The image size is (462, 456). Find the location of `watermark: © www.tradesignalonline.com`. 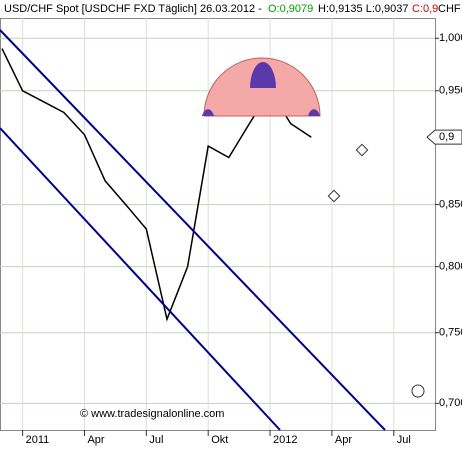

watermark: © www.tradesignalonline.com is located at coordinates (152, 414).